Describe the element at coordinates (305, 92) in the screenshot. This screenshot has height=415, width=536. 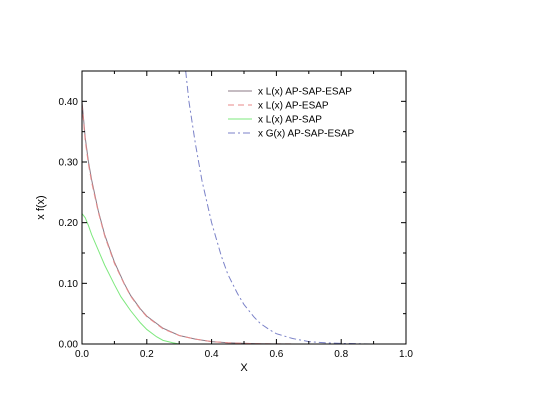
I see `legend-label-1: x L(x) AP-SAP-ESAP` at that location.